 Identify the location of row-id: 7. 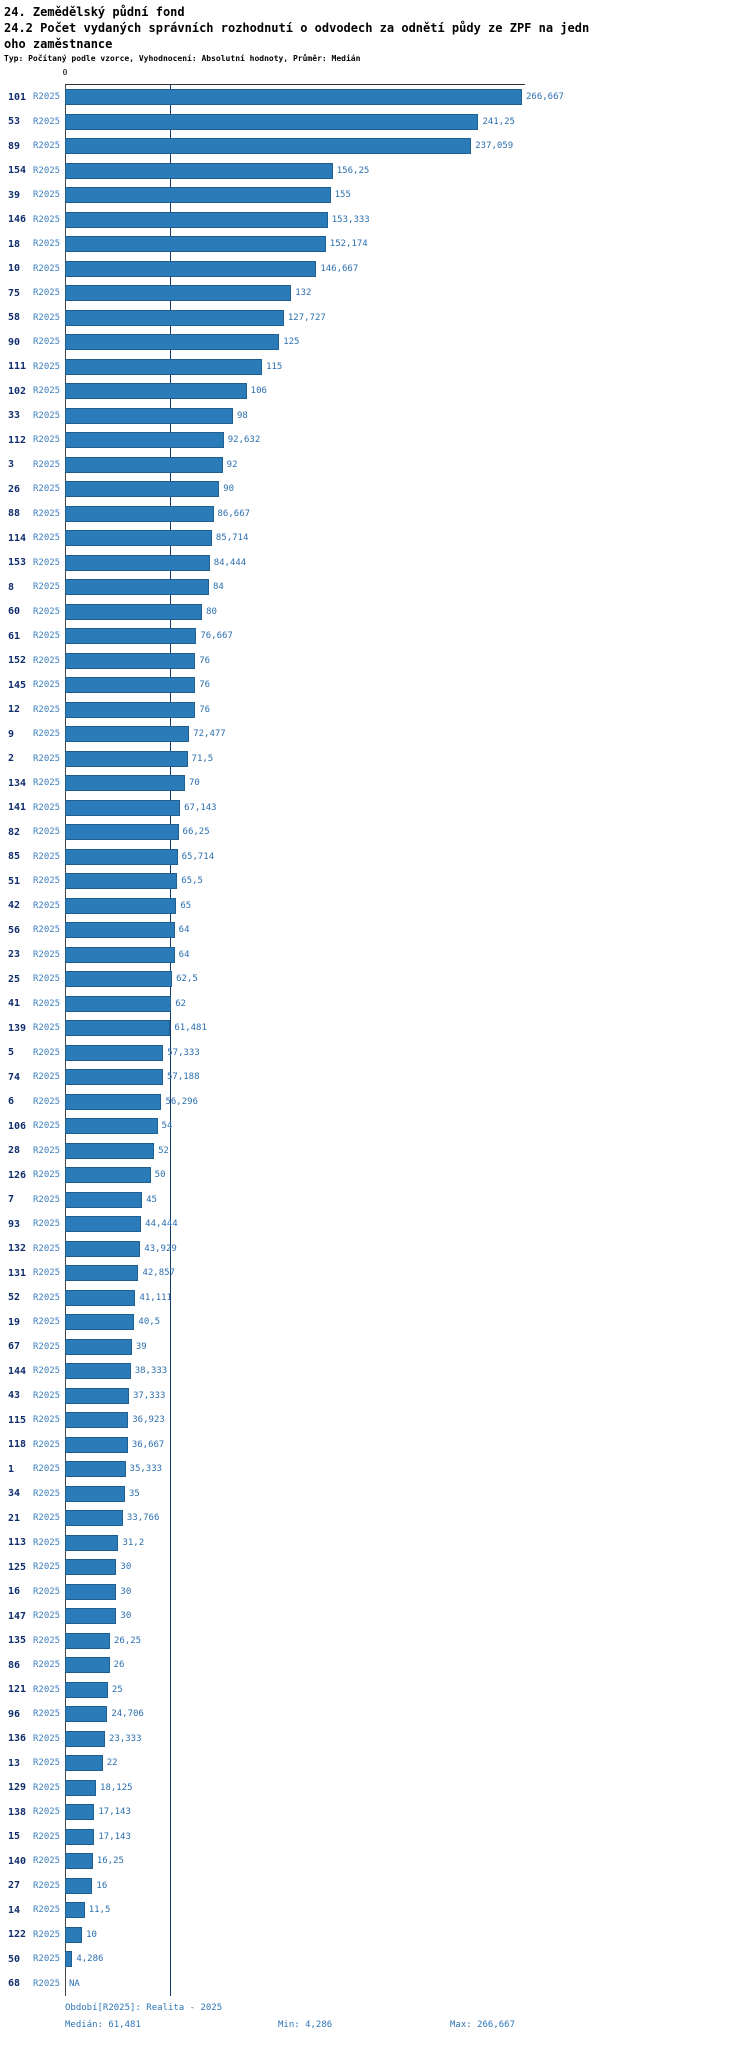
(11, 1200).